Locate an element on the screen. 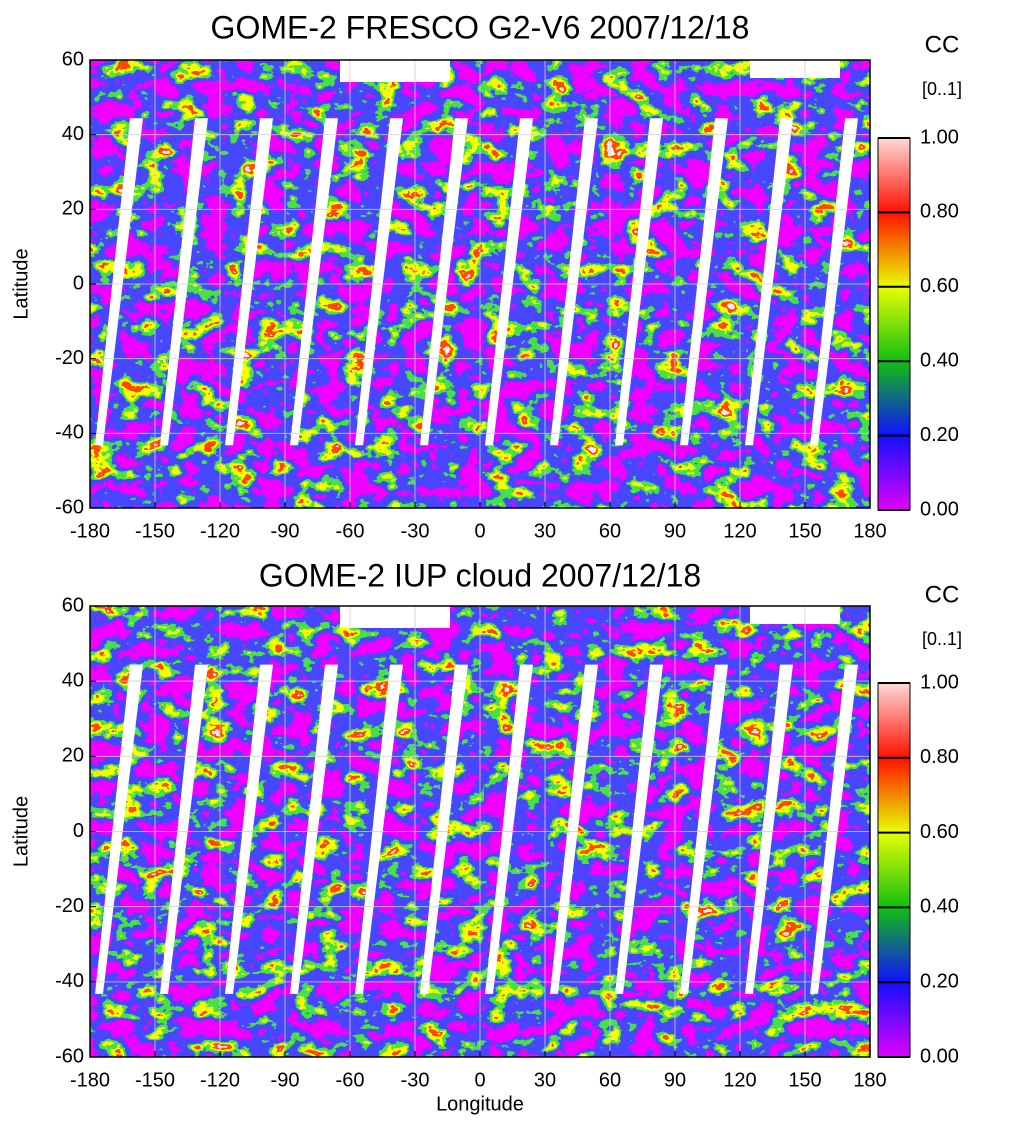 Image resolution: width=1017 pixels, height=1124 pixels. chart-title: GOME-2 FRESCO G2-V6 2007/12/18 is located at coordinates (480, 27).